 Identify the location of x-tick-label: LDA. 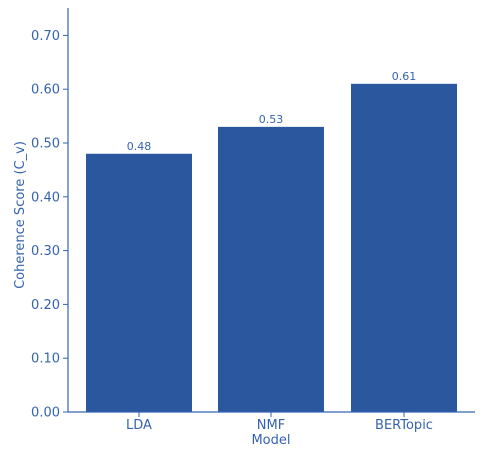
(139, 425).